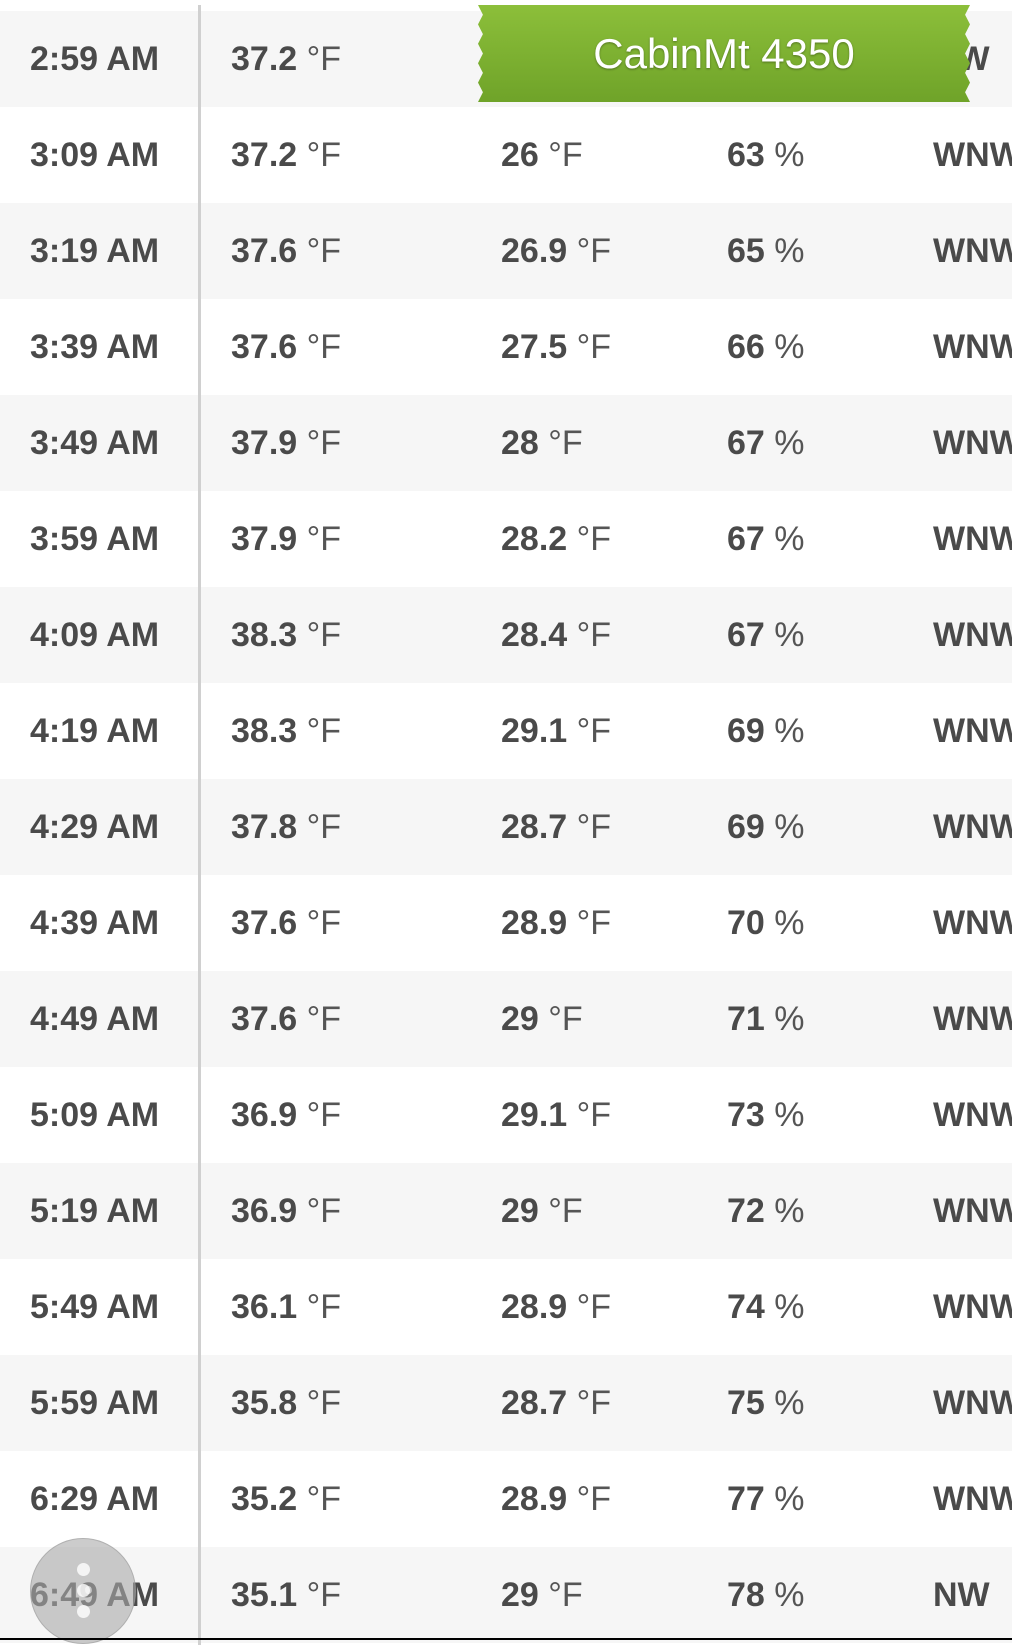  What do you see at coordinates (746, 827) in the screenshot?
I see `humidity-cell-value: 69` at bounding box center [746, 827].